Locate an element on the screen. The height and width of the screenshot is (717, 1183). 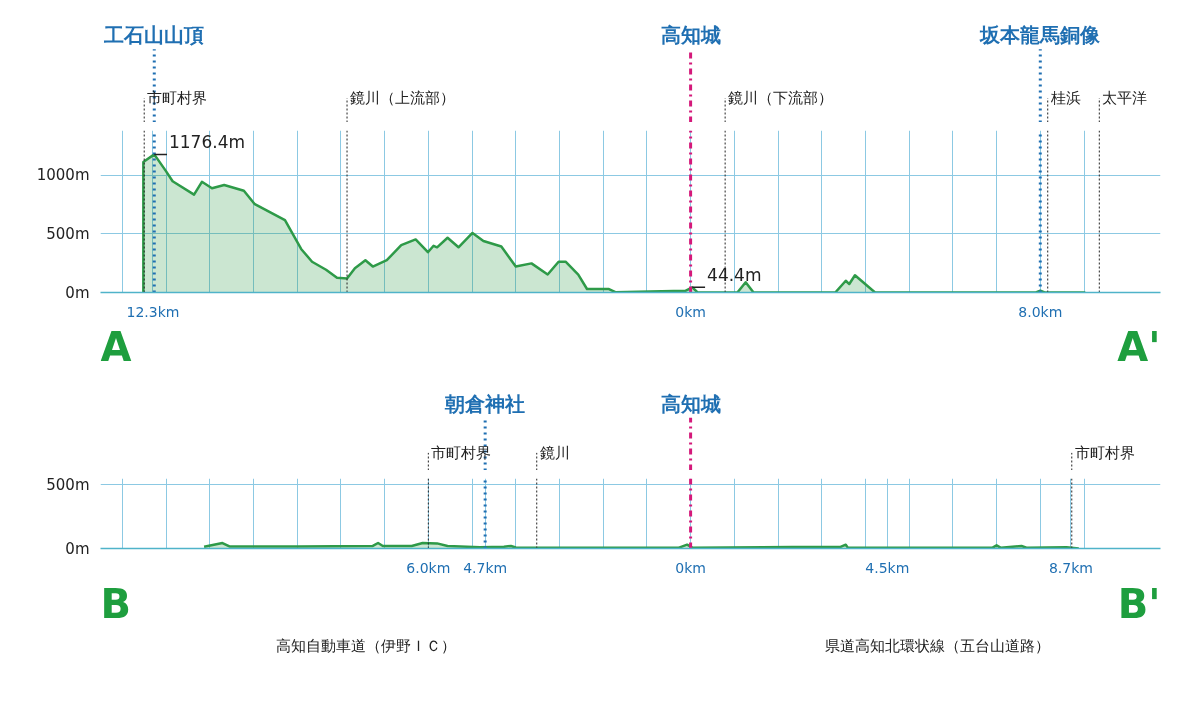
ref-line-label: 鏡川（下流部） is located at coordinates (781, 98).